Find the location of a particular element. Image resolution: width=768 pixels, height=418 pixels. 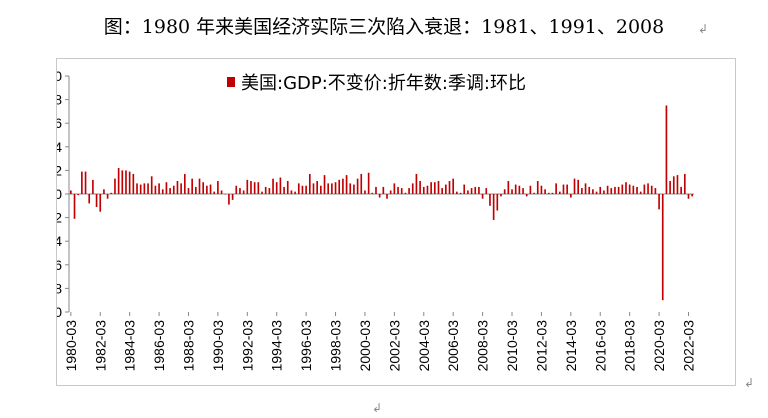

x-tick-label: 2014-03 is located at coordinates (571, 346).